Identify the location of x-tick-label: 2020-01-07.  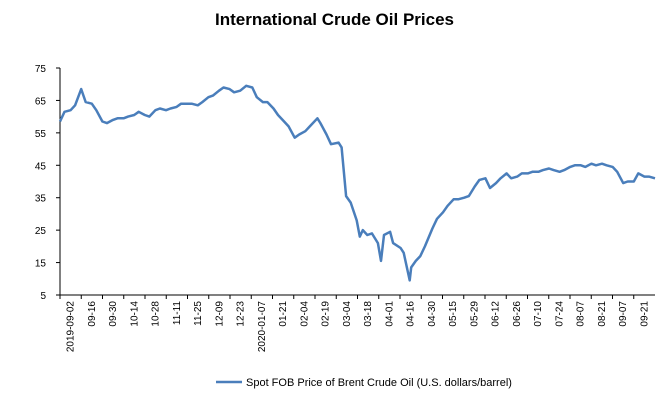
(262, 327).